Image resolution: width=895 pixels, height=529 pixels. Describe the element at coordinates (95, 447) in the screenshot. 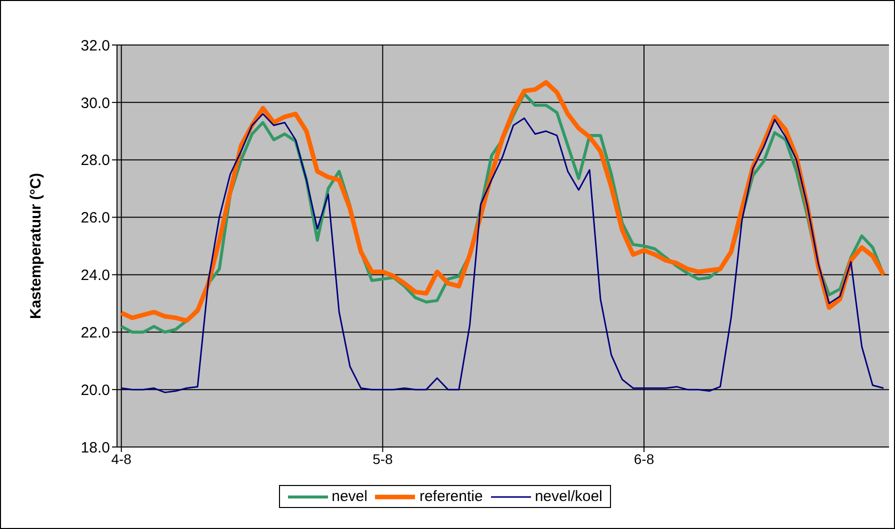

I see `y-tick-label: 18.0` at that location.